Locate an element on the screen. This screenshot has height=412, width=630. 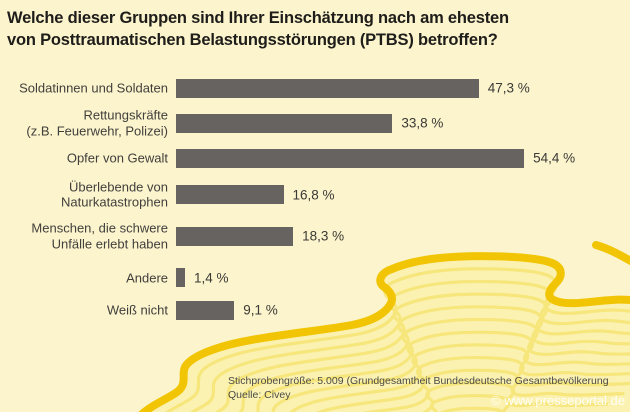
wave-bold-line-corner is located at coordinates (611, 253).